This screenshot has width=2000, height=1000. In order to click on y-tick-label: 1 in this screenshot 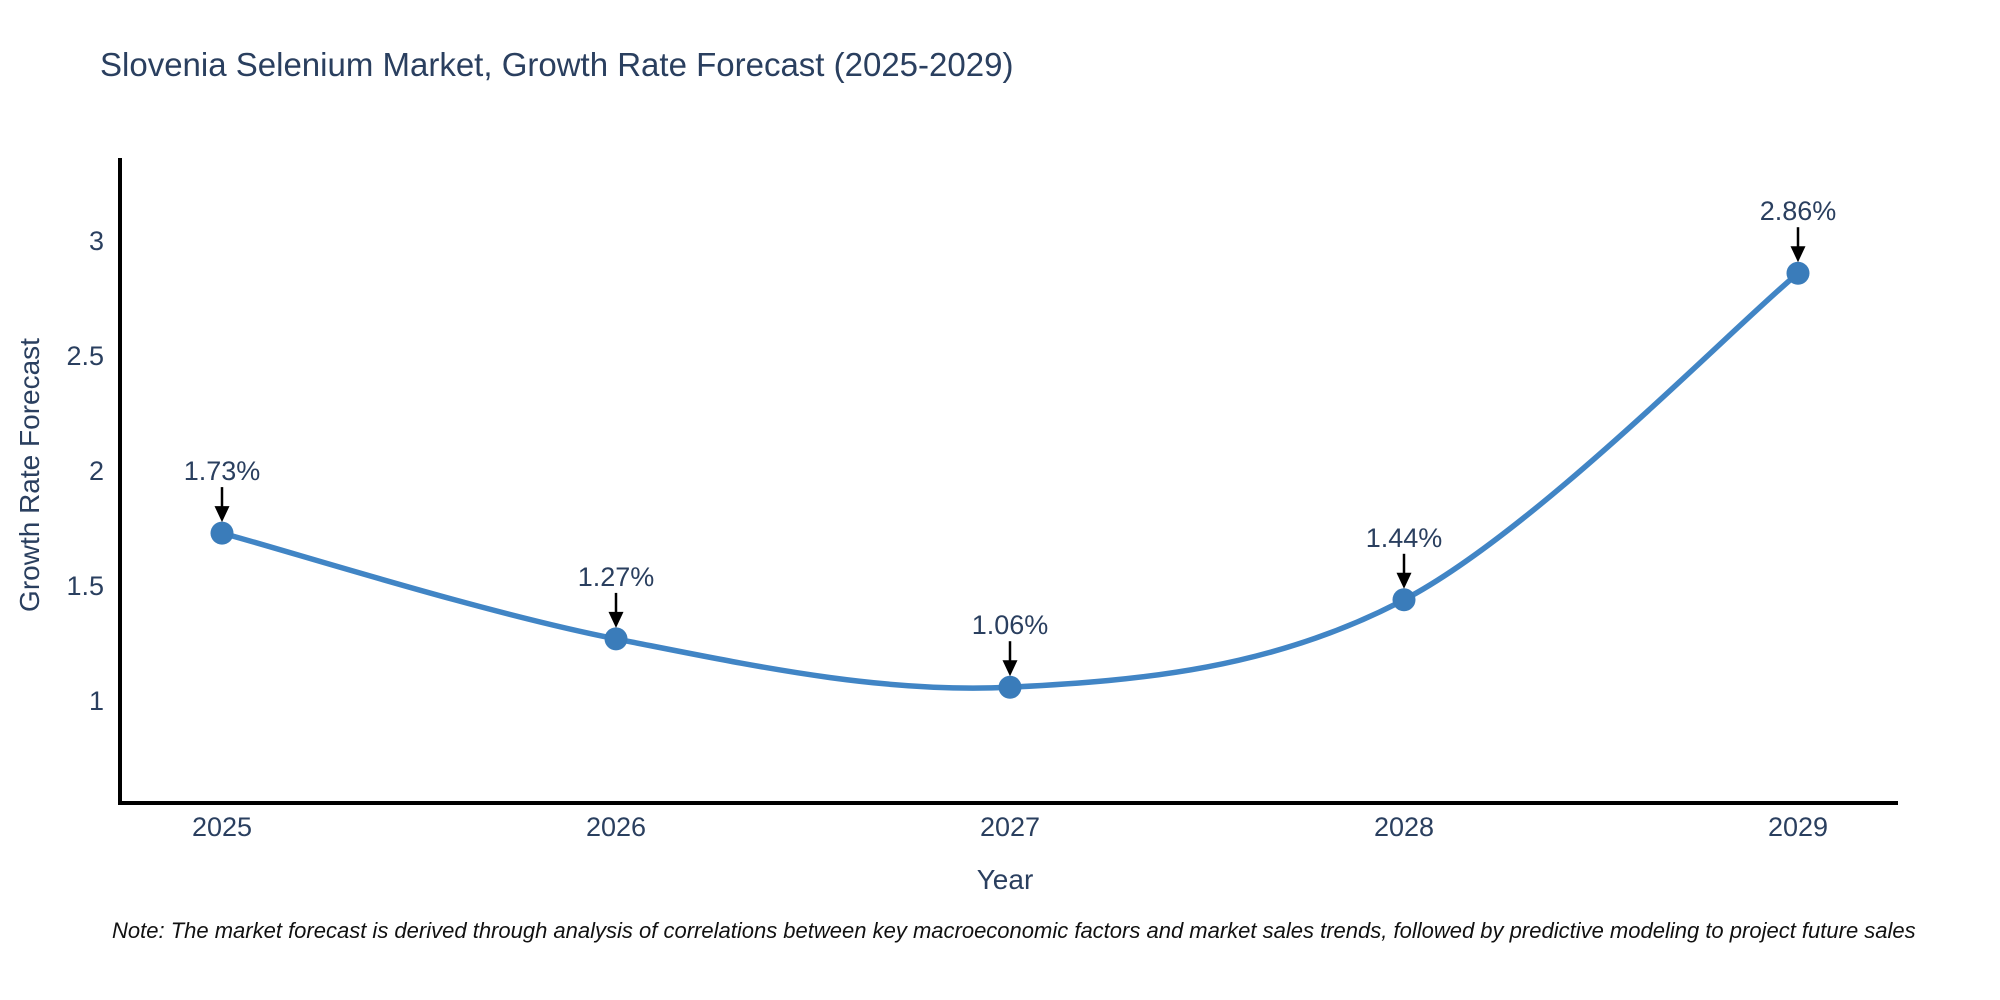, I will do `click(96, 701)`.